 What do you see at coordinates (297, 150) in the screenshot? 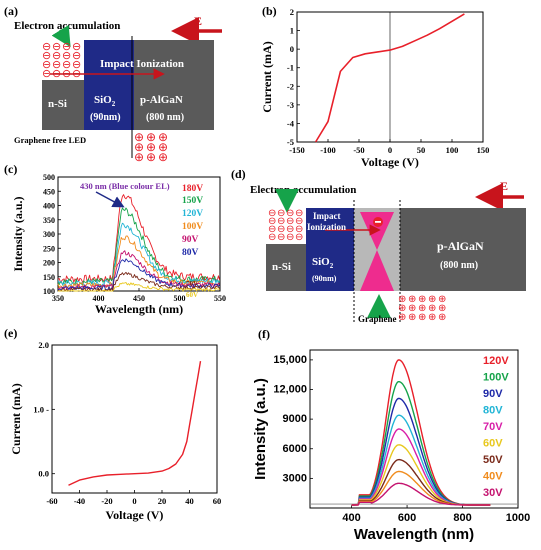
I see `chart-b-xtick-label-0: -150` at bounding box center [297, 150].